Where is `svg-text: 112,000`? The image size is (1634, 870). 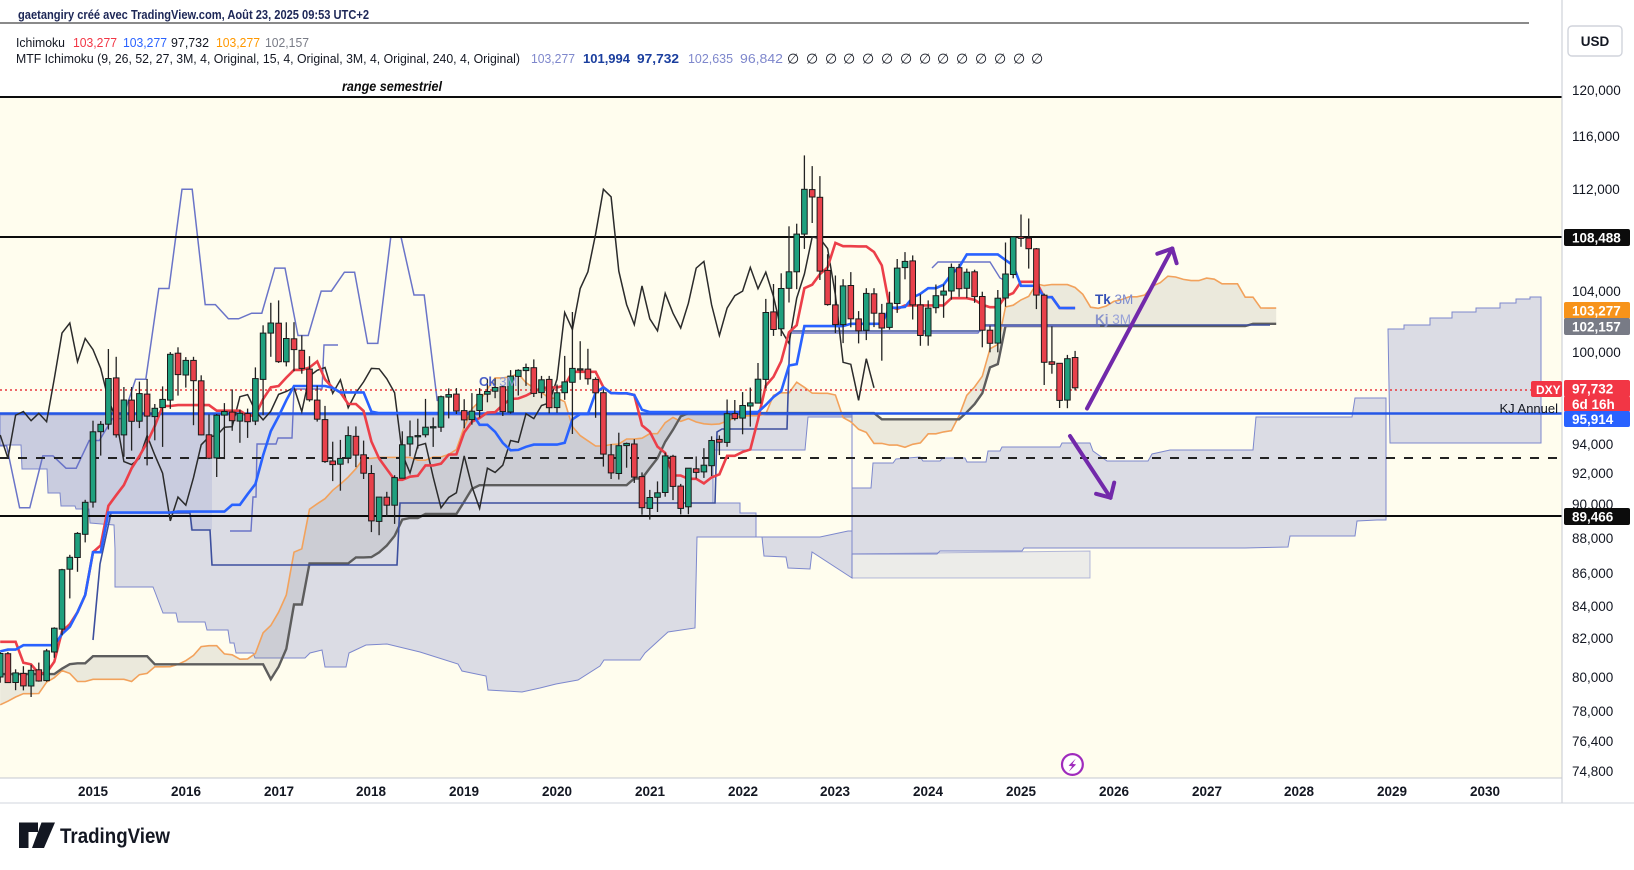 svg-text: 112,000 is located at coordinates (1596, 189).